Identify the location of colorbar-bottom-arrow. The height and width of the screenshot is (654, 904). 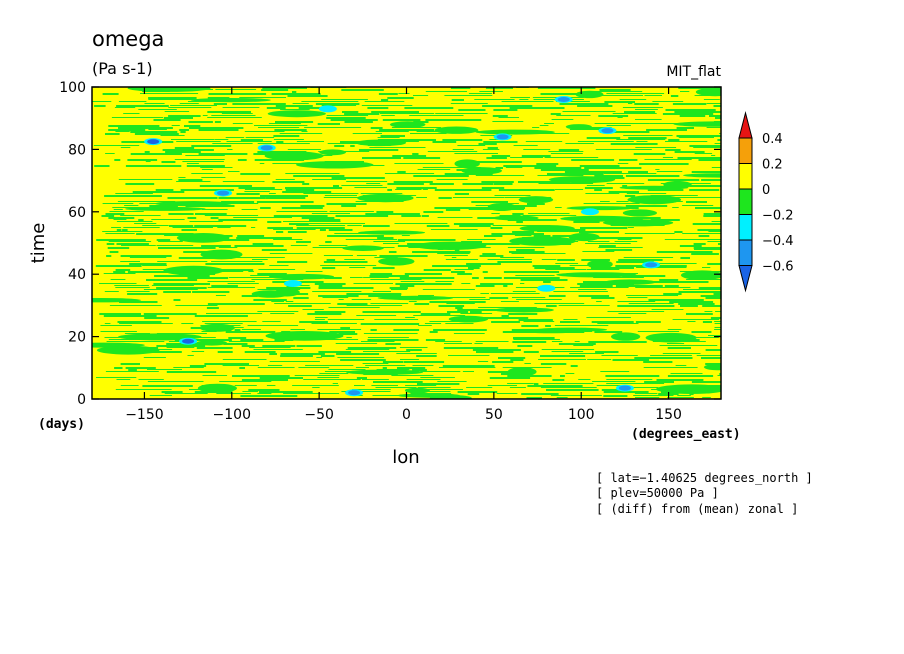
(745, 279).